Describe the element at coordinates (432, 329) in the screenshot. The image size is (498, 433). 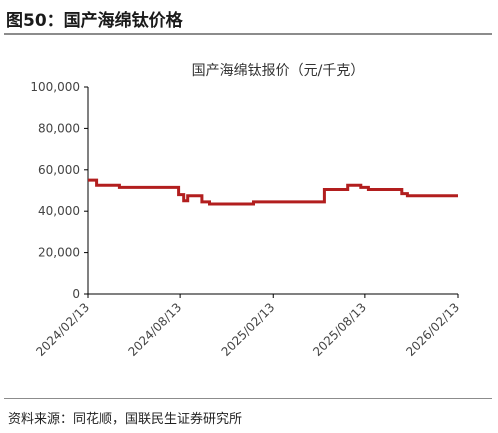
I see `x-tick-label: 2026/02/13` at that location.